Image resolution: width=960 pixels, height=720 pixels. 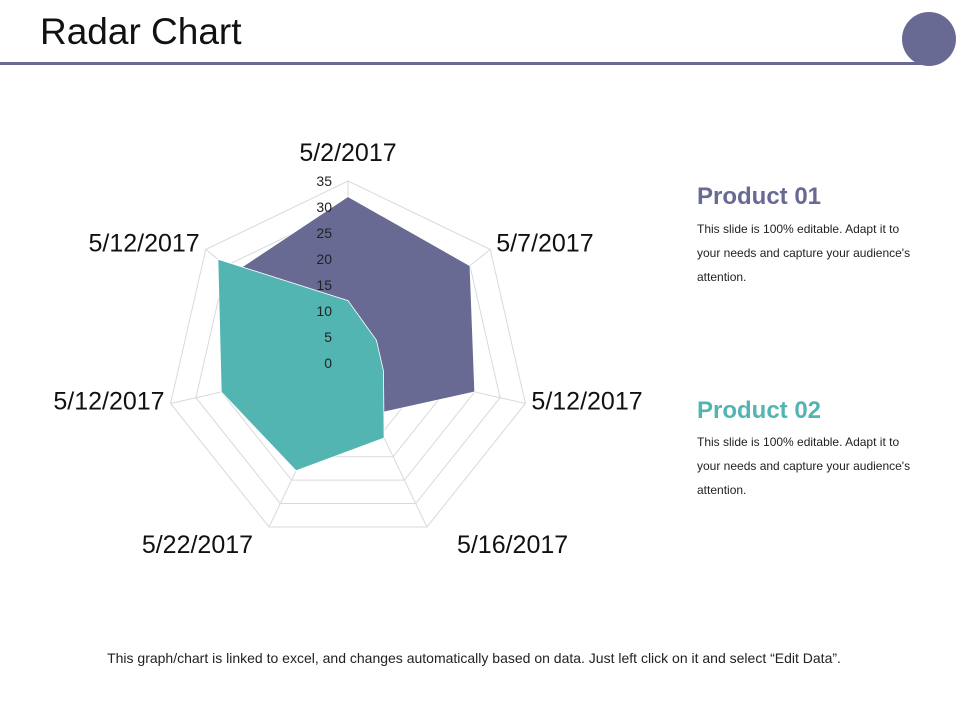 What do you see at coordinates (324, 285) in the screenshot?
I see `radial-tick-label: 15` at bounding box center [324, 285].